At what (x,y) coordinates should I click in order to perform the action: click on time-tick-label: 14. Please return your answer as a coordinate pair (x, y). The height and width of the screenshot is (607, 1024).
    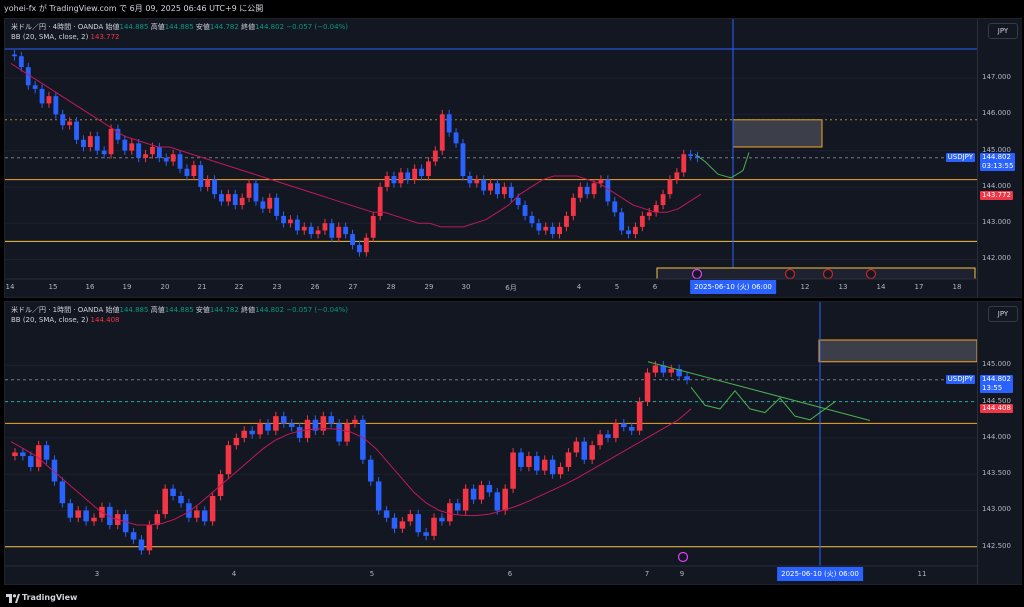
    Looking at the image, I should click on (10, 287).